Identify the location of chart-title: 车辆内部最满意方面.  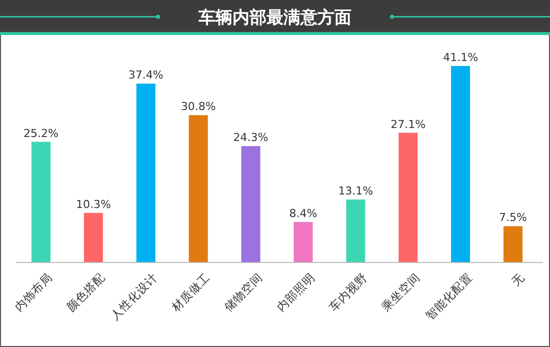
(275, 18).